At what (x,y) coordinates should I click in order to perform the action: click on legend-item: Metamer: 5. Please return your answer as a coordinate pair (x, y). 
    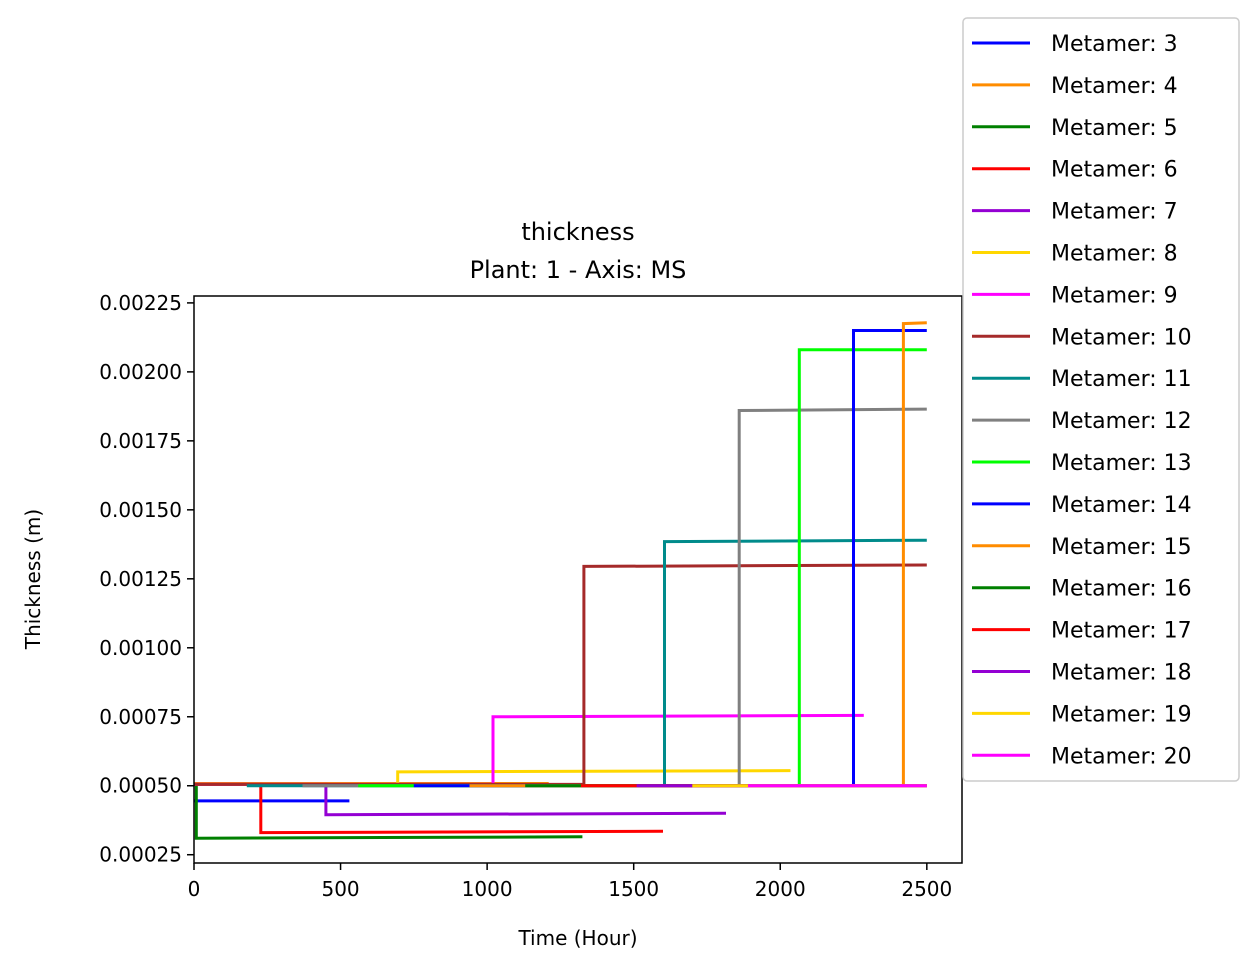
    Looking at the image, I should click on (1075, 128).